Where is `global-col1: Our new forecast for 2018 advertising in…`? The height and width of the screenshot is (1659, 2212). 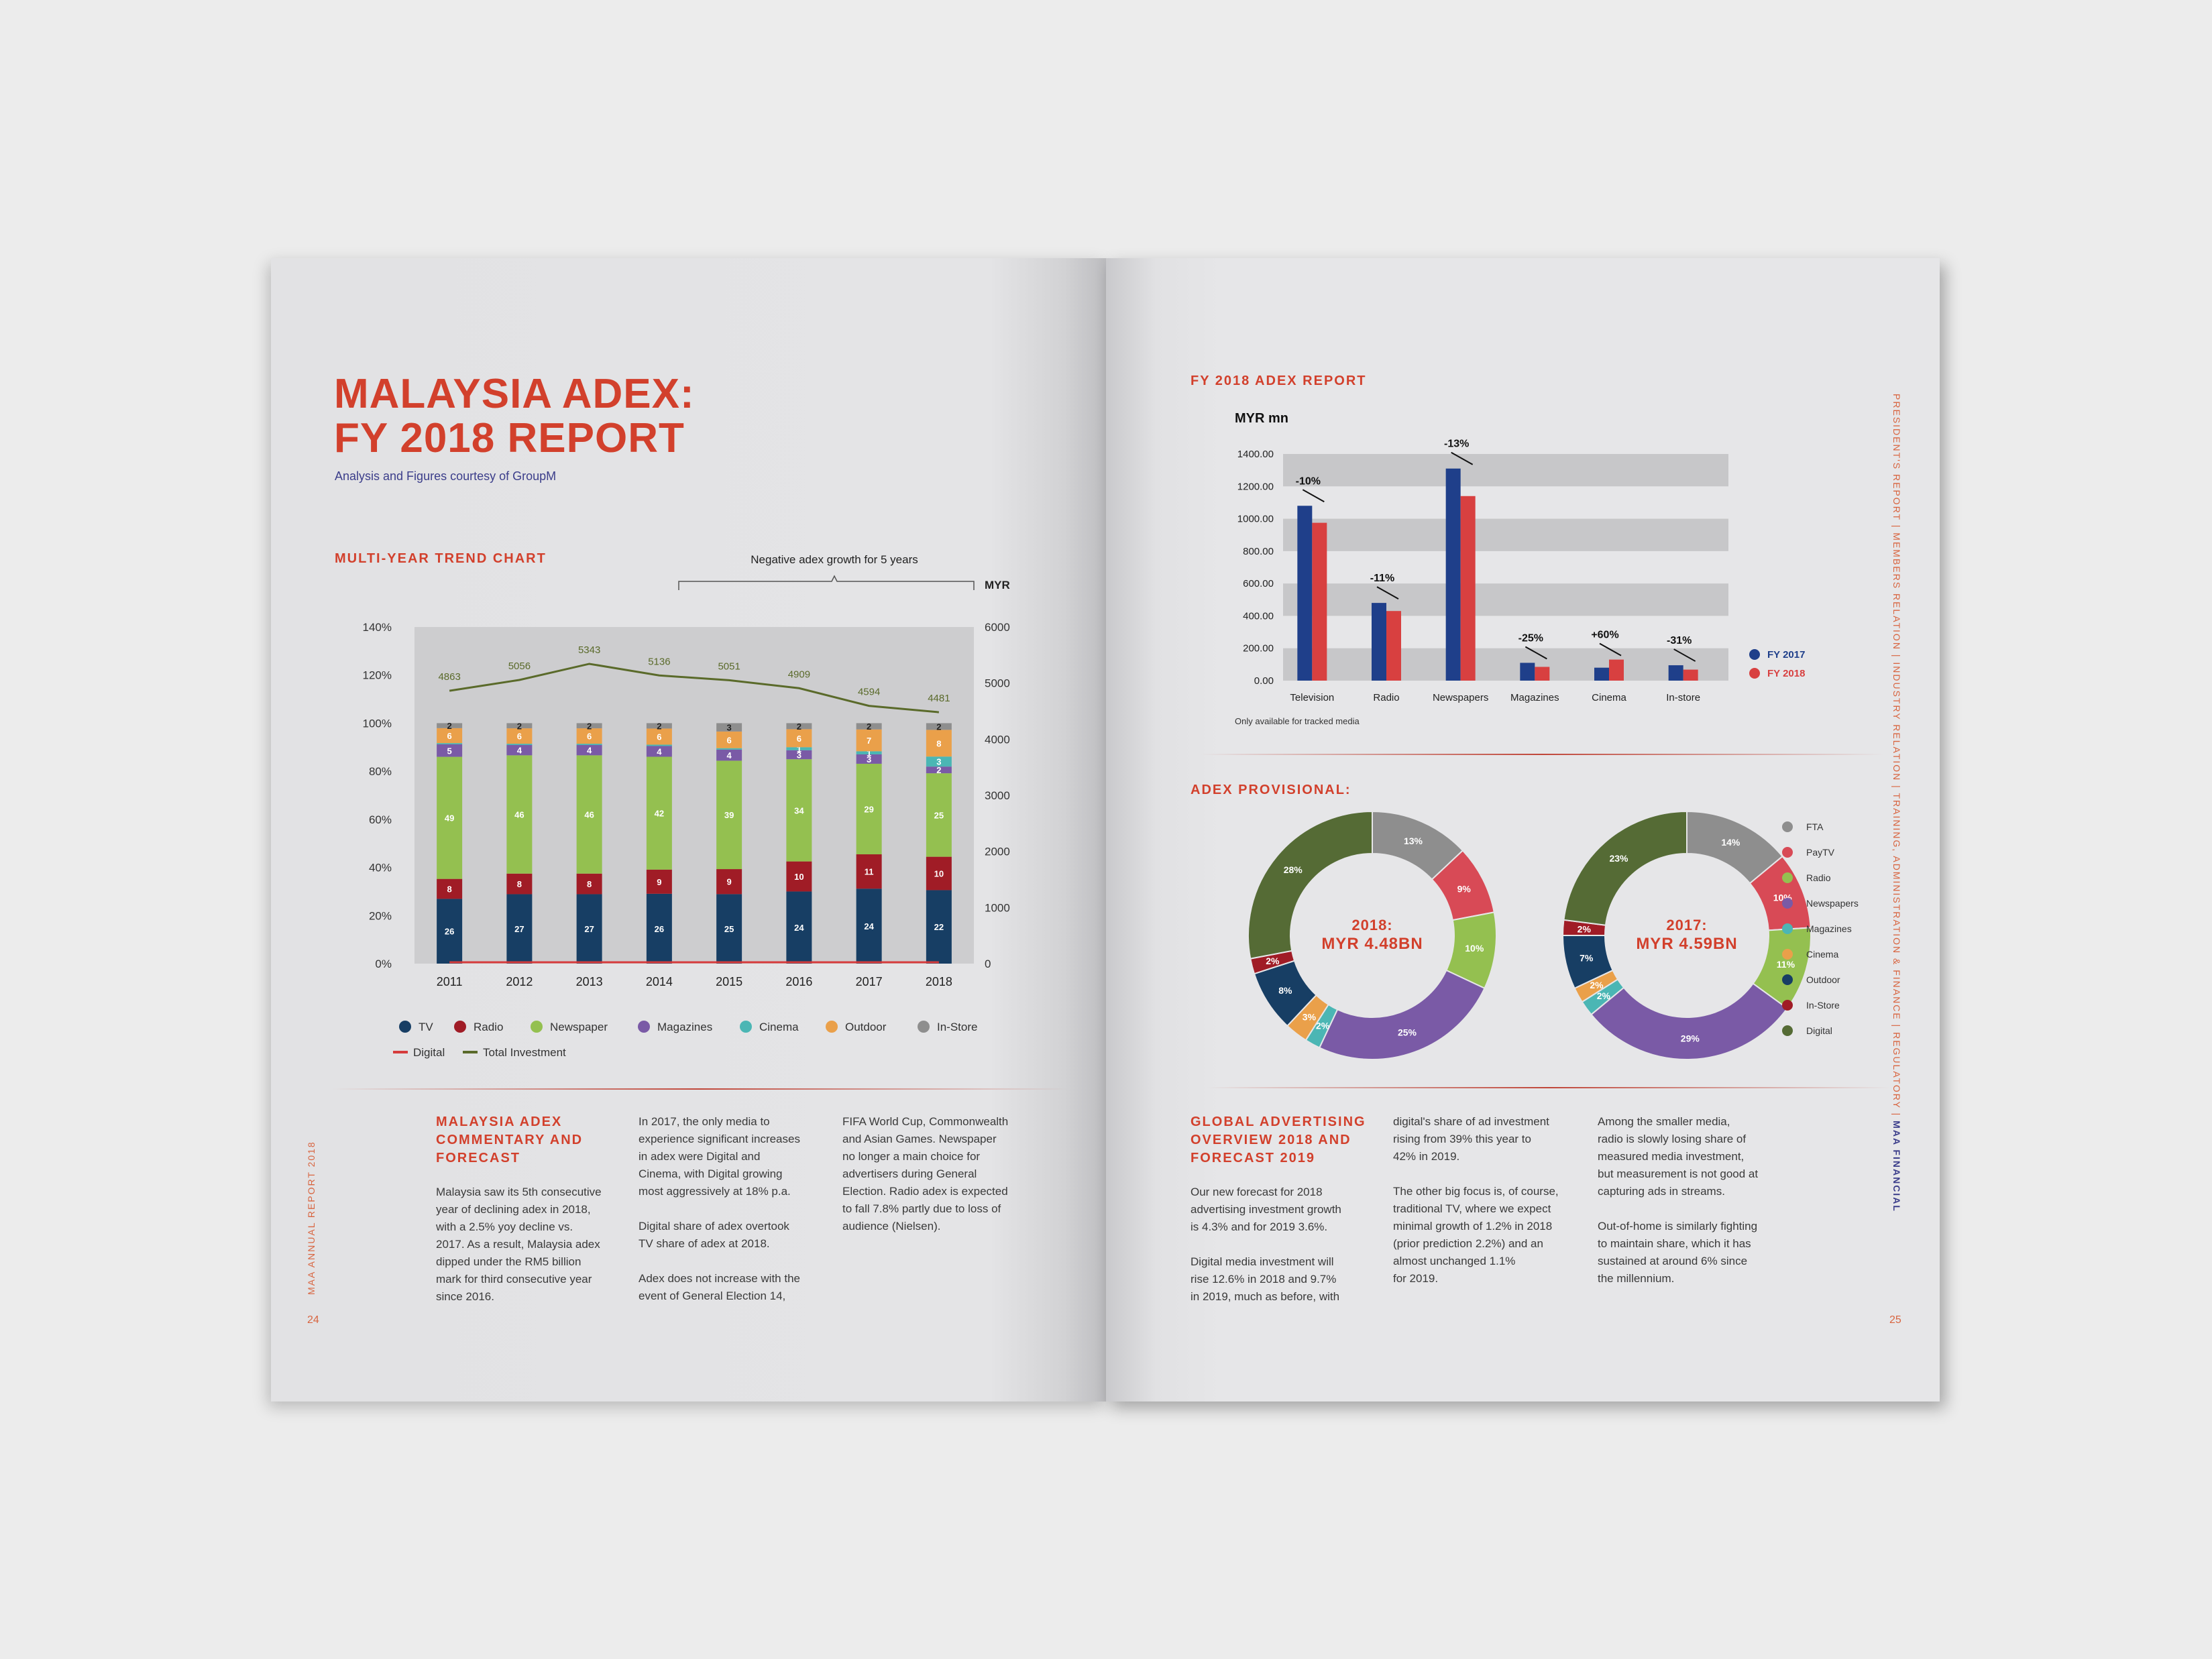
global-col1: Our new forecast for 2018 advertising in… is located at coordinates (1266, 1244).